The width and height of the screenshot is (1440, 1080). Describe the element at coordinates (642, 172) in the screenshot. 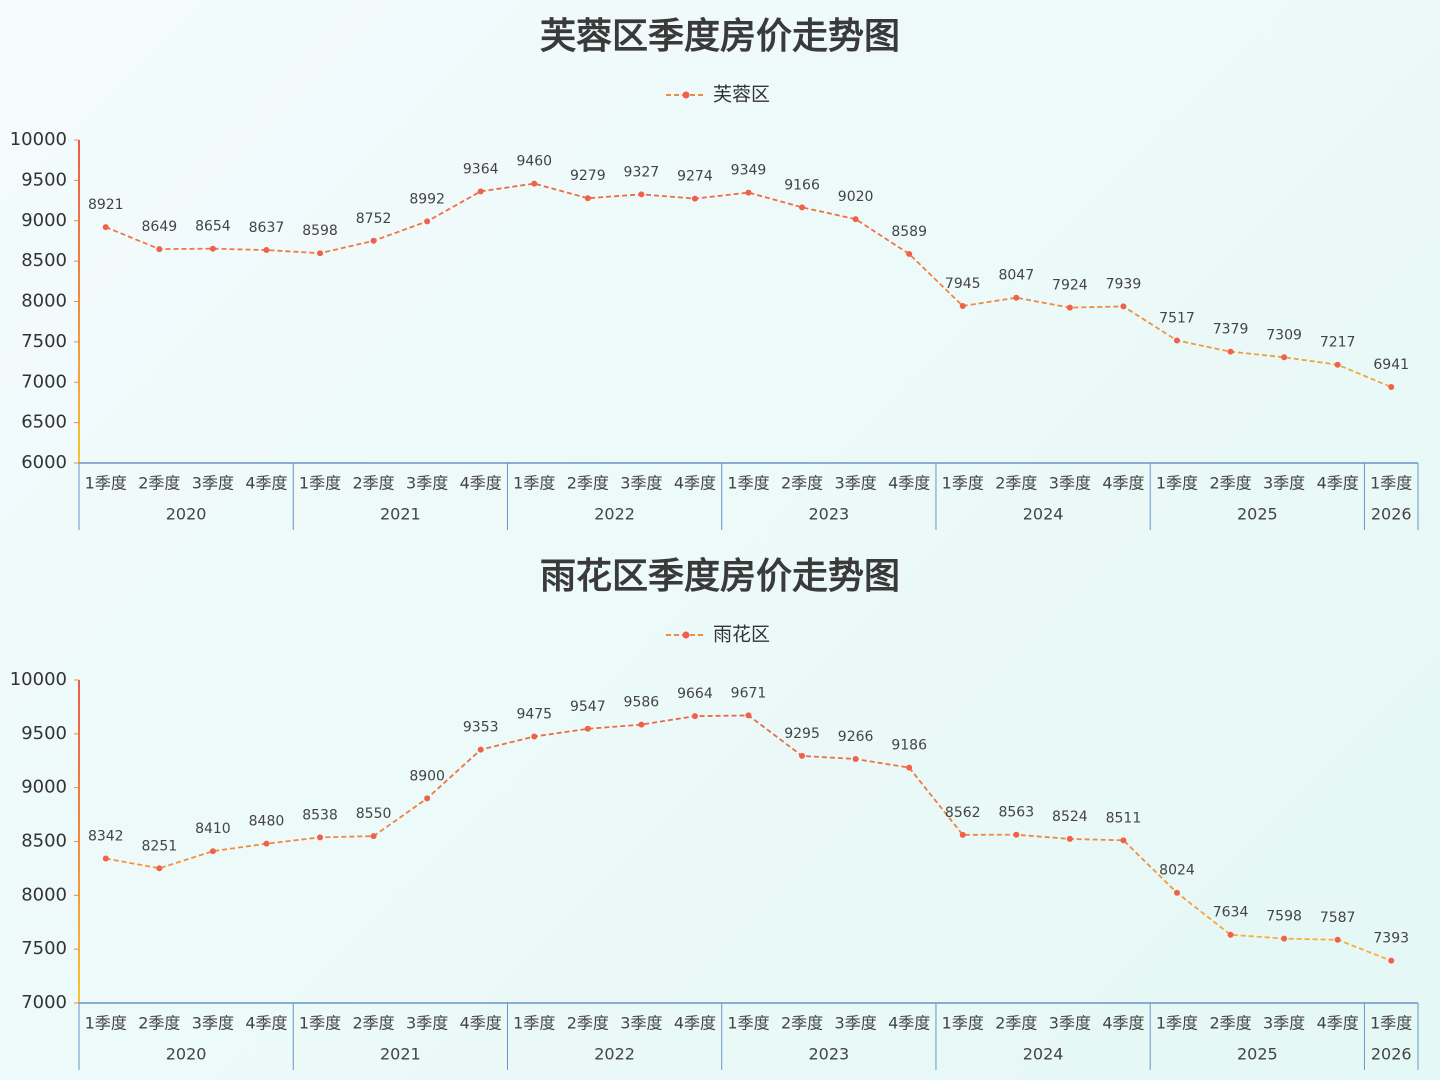

I see `data-label: 9327` at that location.